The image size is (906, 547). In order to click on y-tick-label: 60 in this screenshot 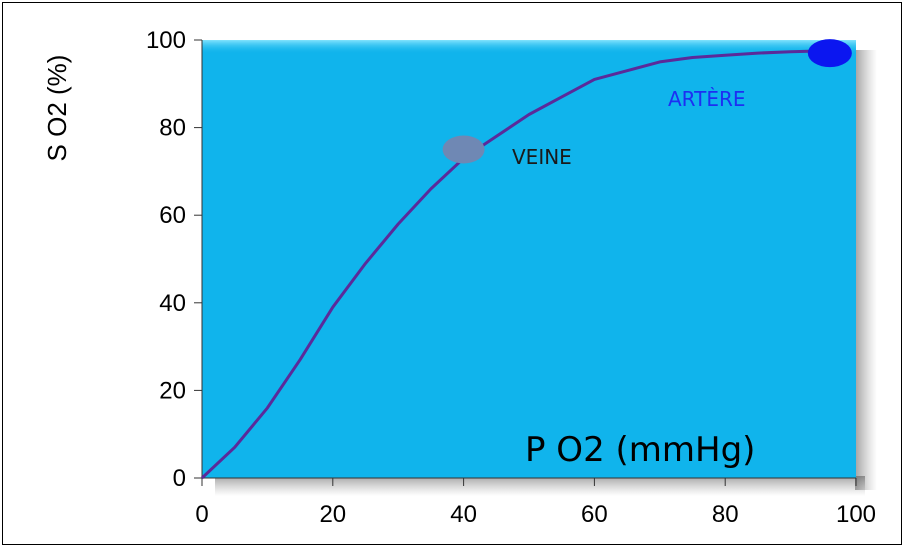, I will do `click(172, 215)`.